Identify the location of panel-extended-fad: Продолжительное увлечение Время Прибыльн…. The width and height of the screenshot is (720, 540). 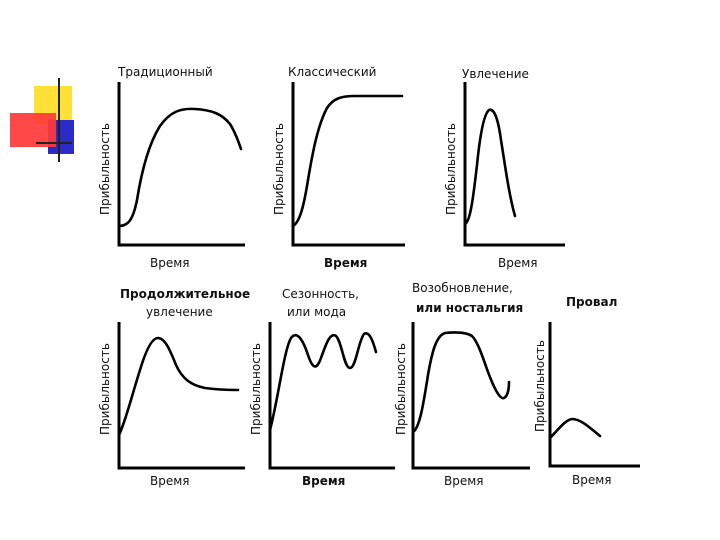
(174, 387).